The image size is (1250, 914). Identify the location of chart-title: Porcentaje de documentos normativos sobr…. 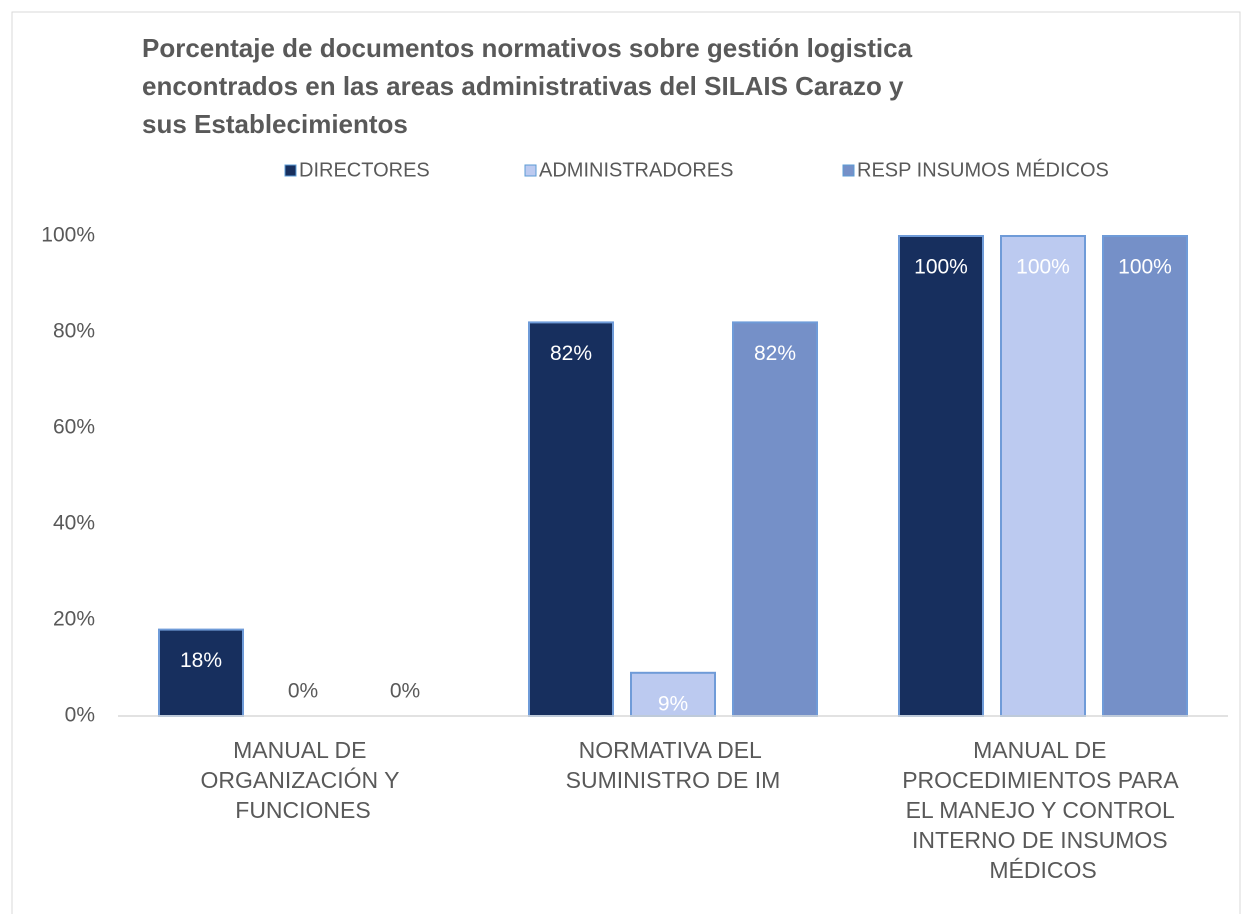
(530, 86).